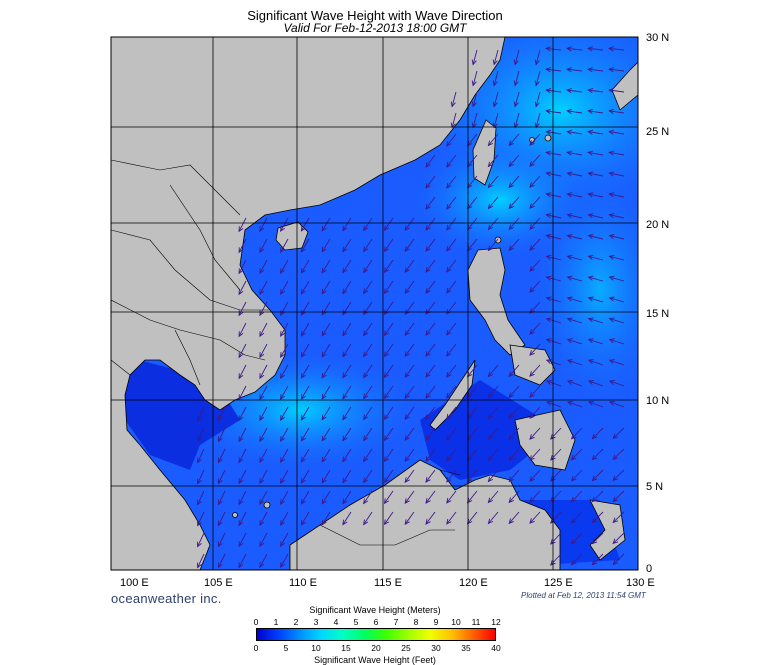 This screenshot has height=665, width=775. What do you see at coordinates (134, 583) in the screenshot?
I see `lon-label-100e: 100 E` at bounding box center [134, 583].